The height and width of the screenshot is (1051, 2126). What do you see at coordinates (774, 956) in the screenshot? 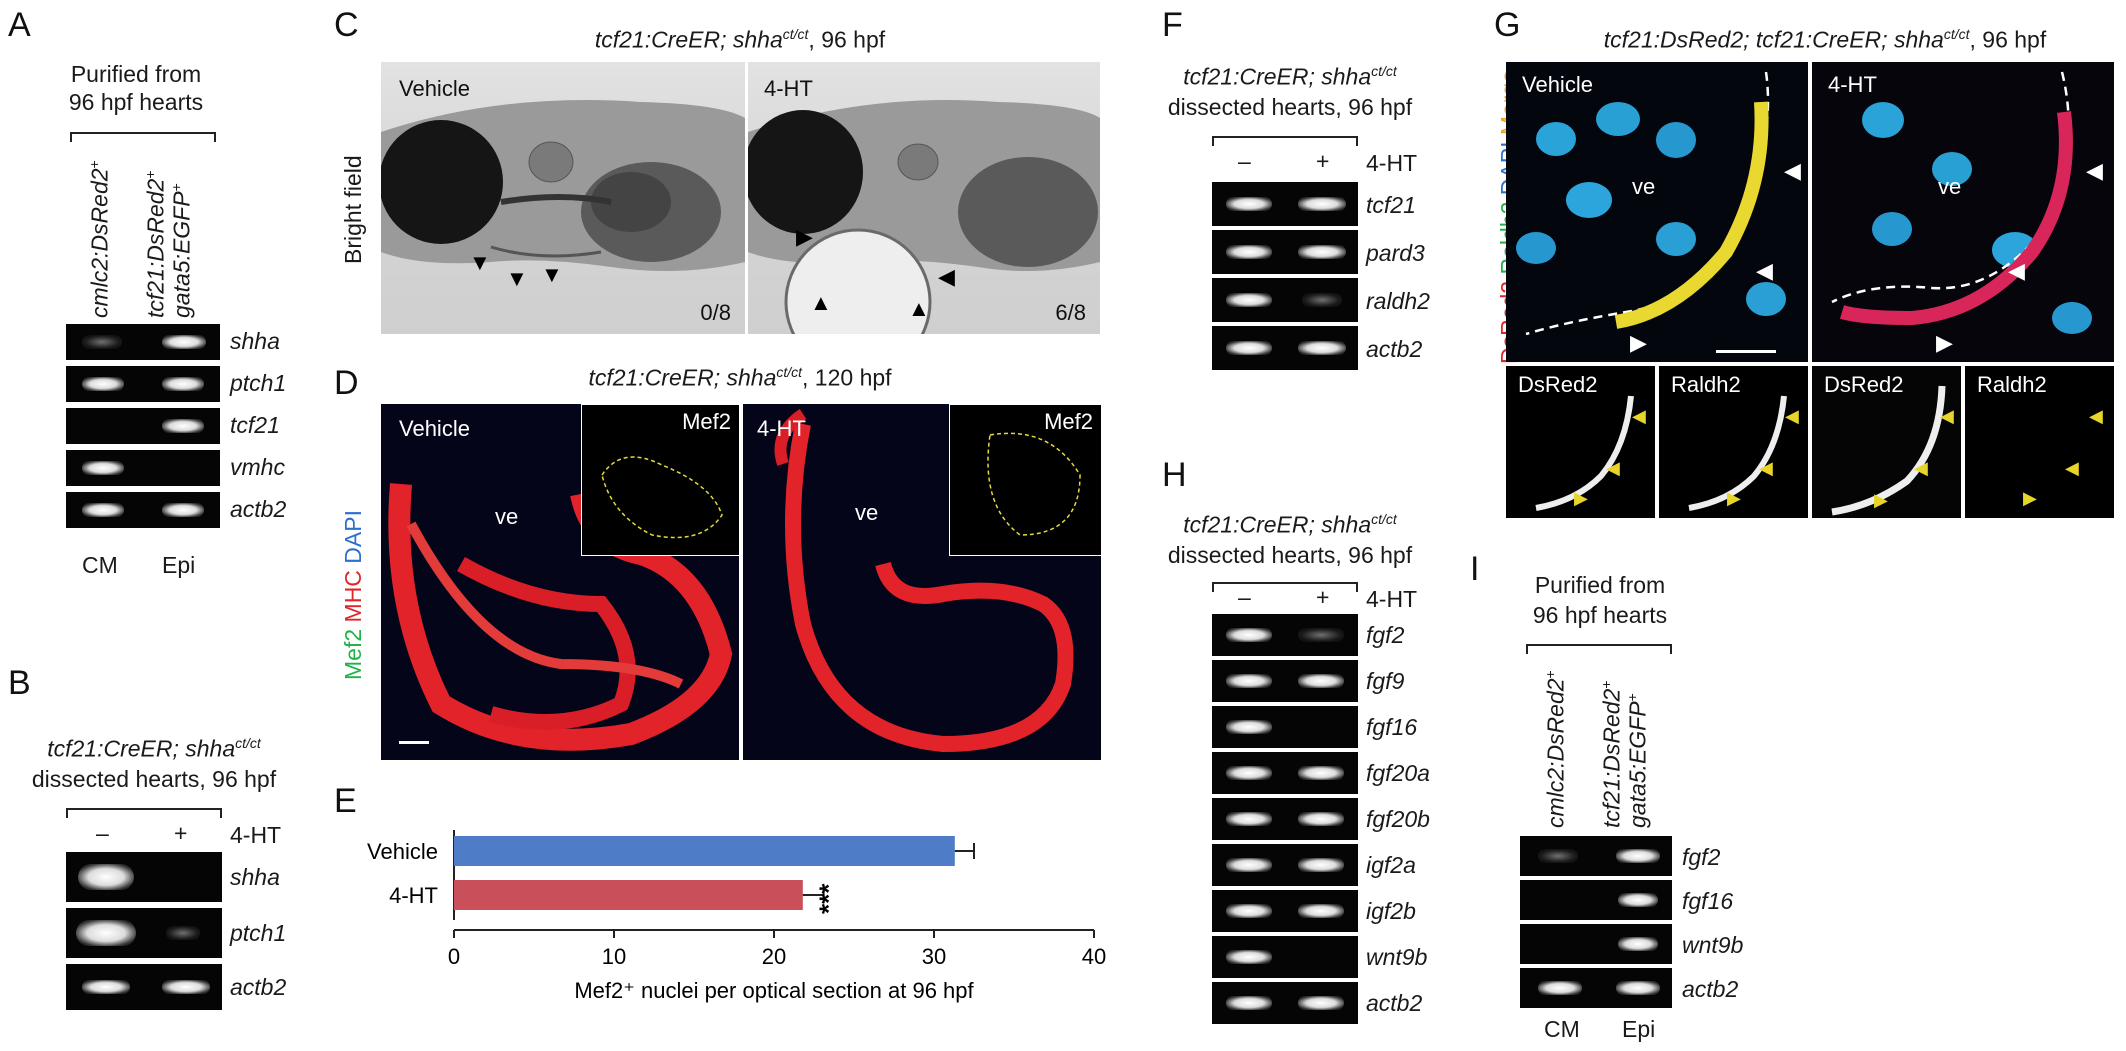
I see `x-tick-label: 20` at bounding box center [774, 956].